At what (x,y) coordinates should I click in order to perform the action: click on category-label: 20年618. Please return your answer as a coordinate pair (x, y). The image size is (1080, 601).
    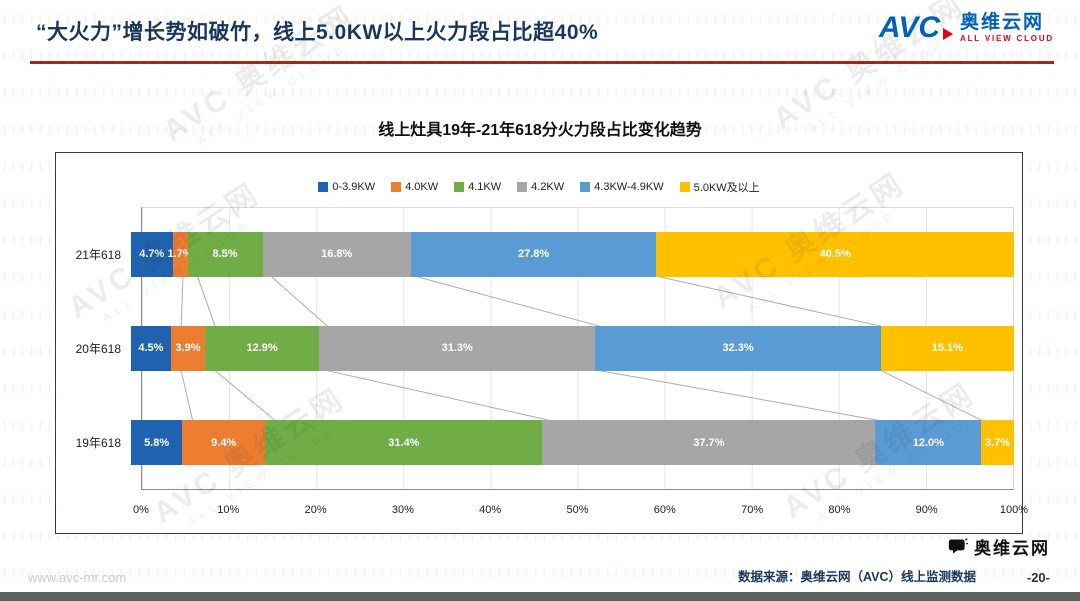
    Looking at the image, I should click on (98, 348).